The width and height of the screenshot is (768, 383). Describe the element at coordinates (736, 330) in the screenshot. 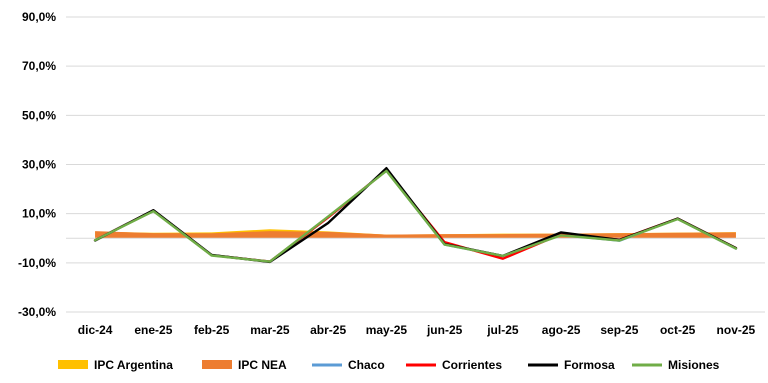

I see `x-tick-label: nov-25` at that location.